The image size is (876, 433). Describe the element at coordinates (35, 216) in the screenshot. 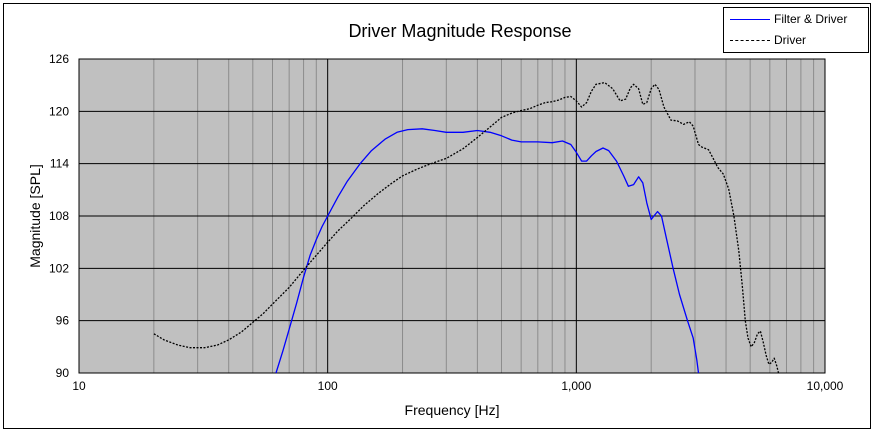

I see `y-axis-label: Magnitude [SPL]` at that location.